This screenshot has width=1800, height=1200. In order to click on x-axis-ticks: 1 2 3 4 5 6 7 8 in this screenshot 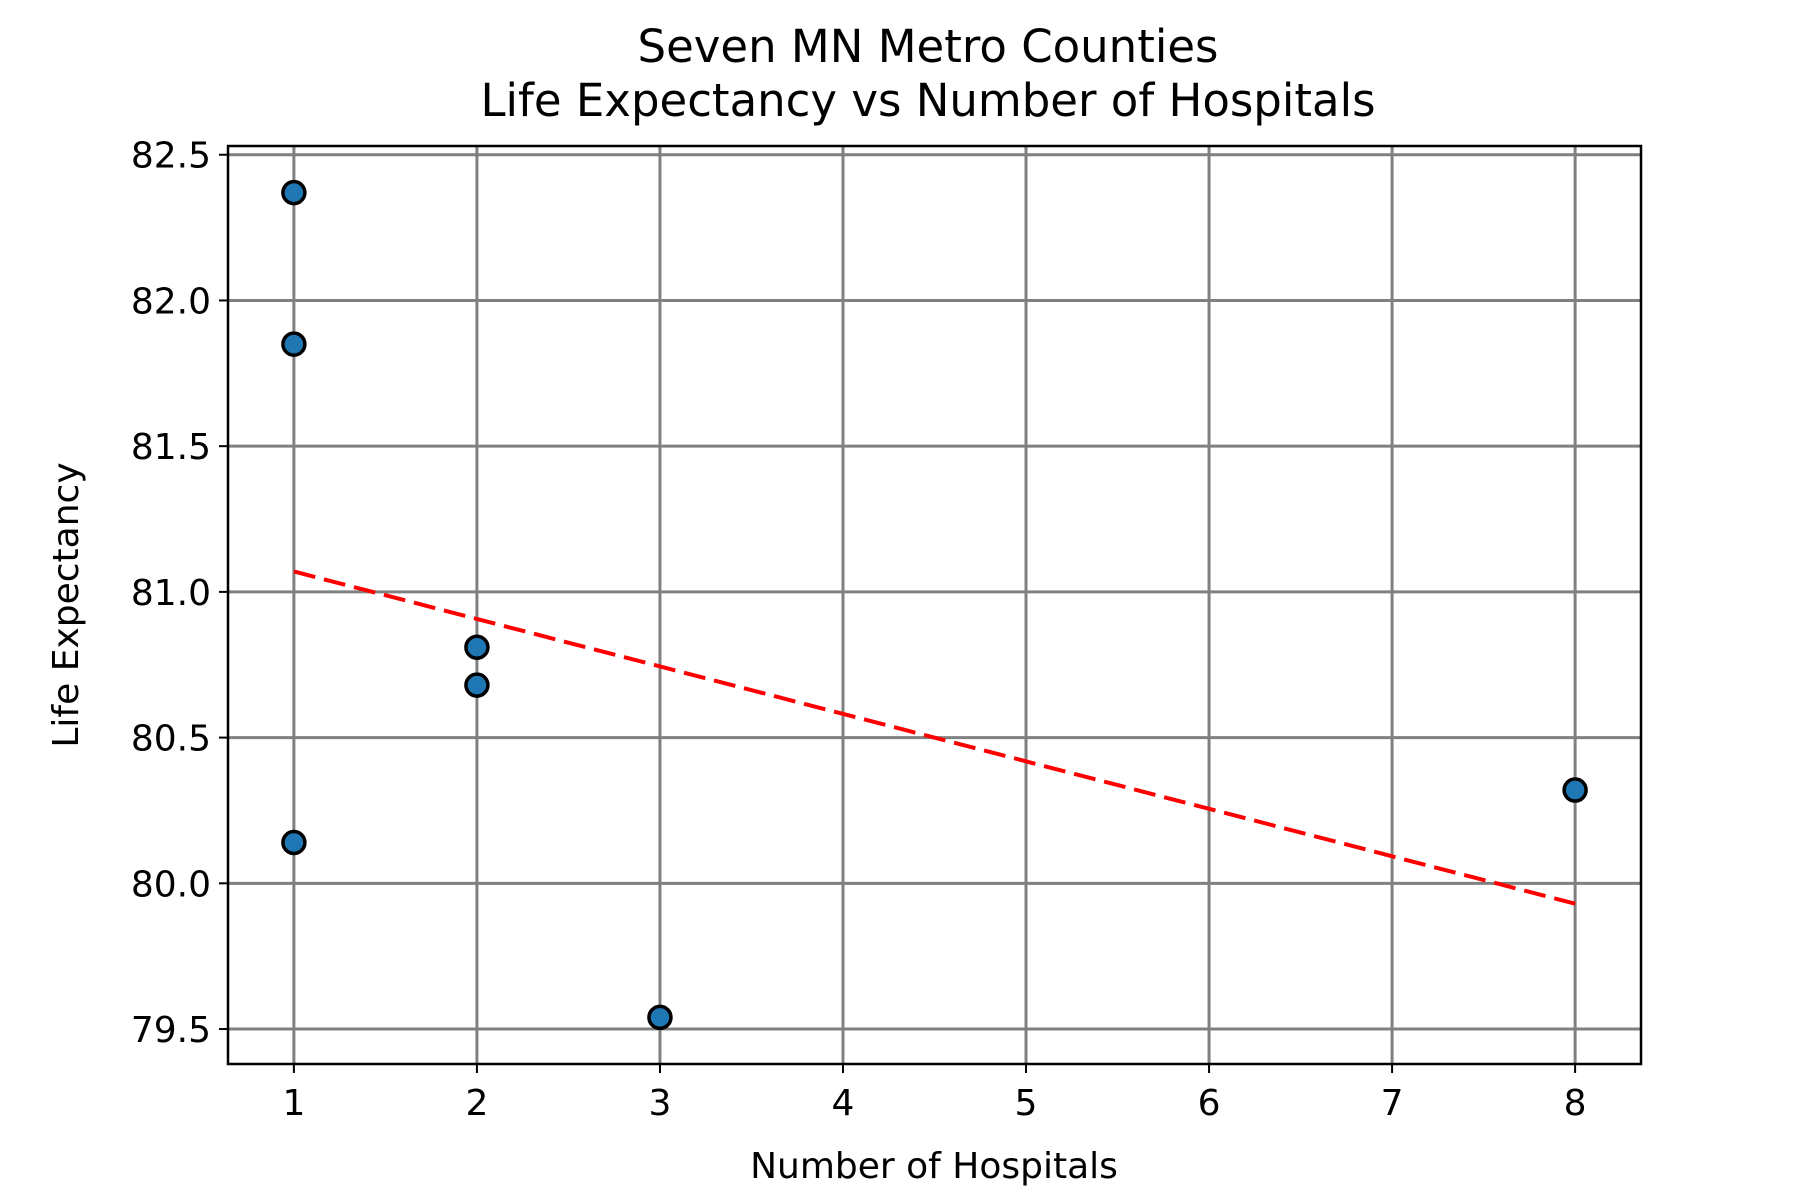, I will do `click(934, 1094)`.